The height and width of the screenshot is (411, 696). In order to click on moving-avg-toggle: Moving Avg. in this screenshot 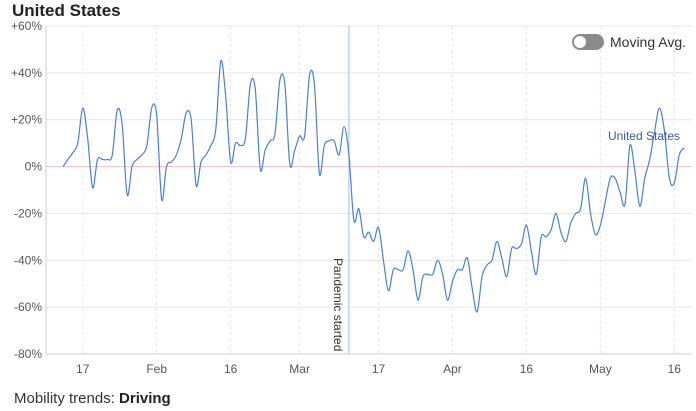, I will do `click(629, 42)`.